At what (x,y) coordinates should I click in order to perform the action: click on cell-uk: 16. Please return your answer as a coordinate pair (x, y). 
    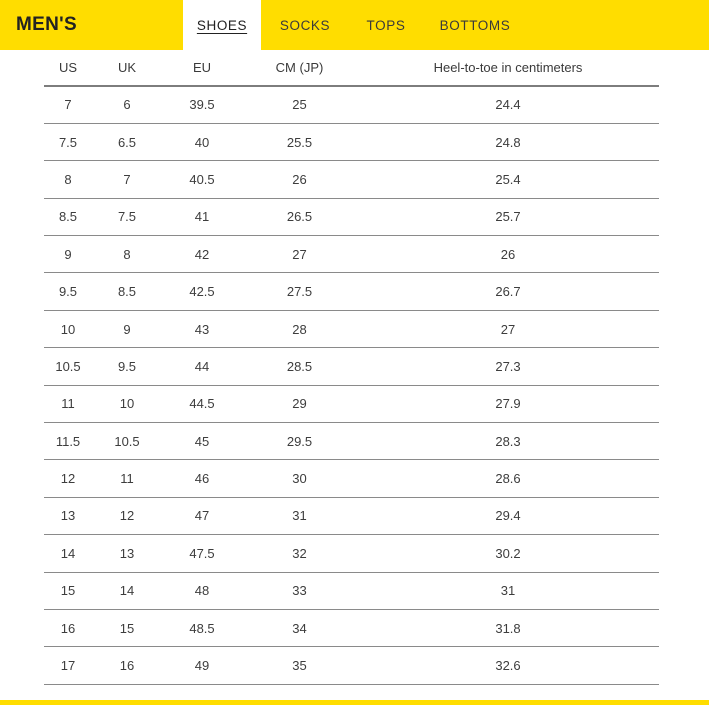
    Looking at the image, I should click on (127, 665).